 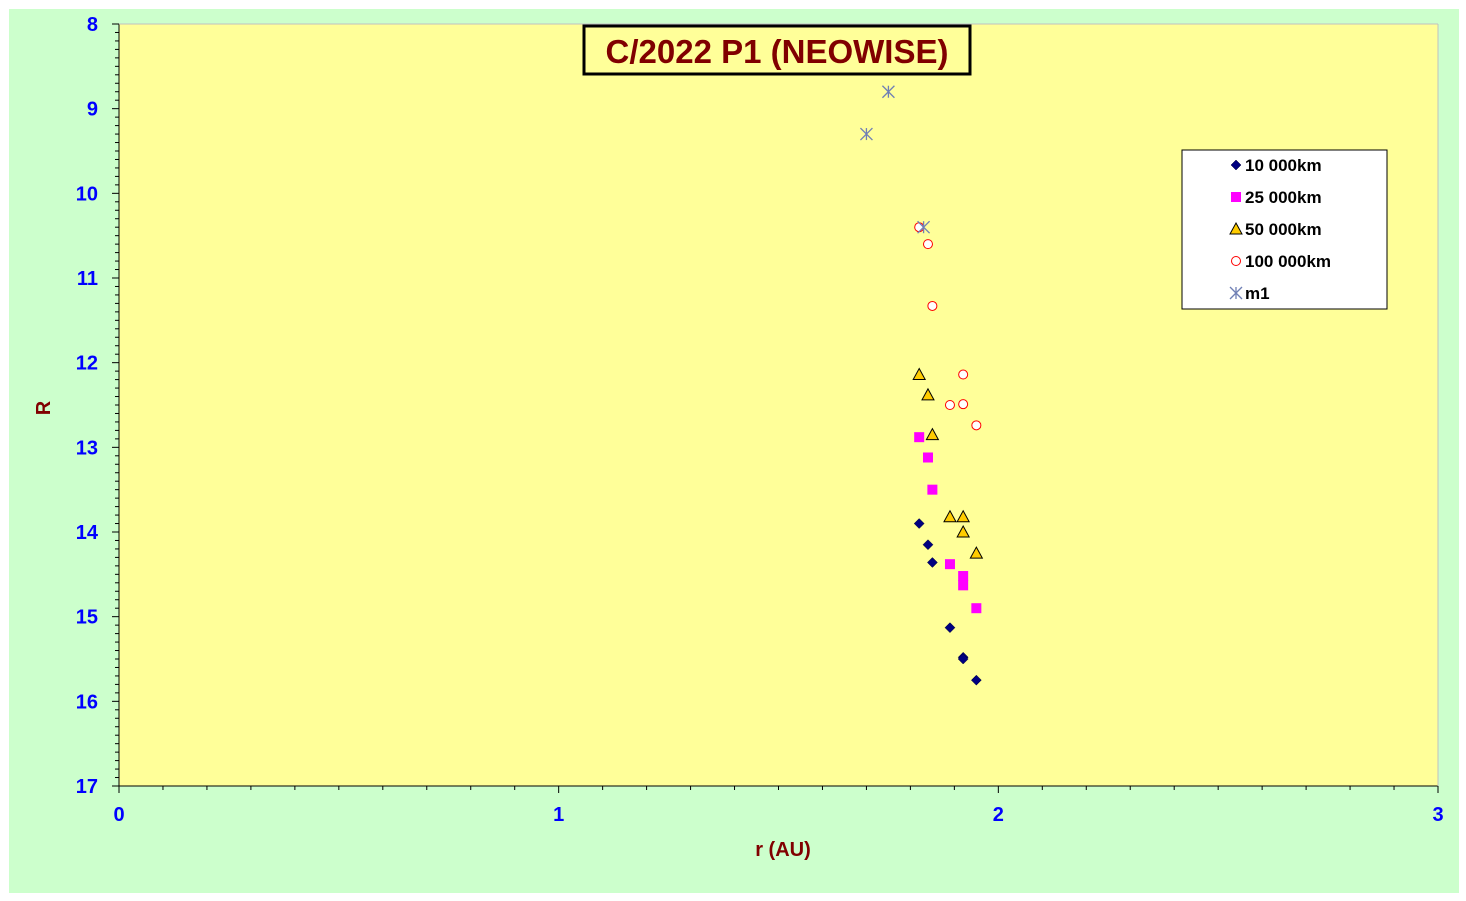 I want to click on chart-title-box: C/2022 P1 (NEOWISE), so click(x=777, y=50).